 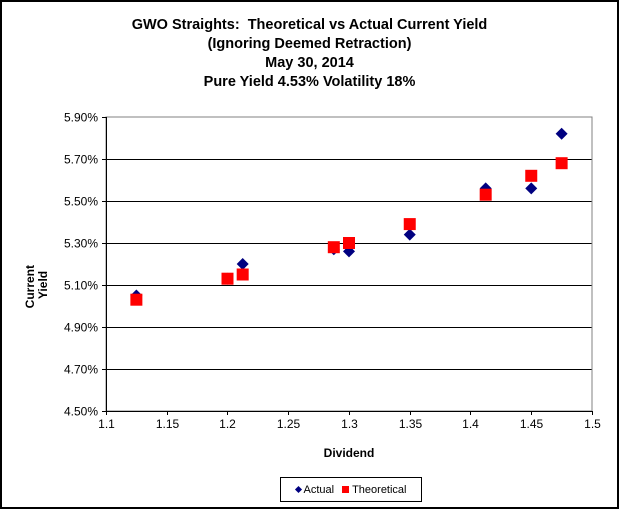 What do you see at coordinates (81, 160) in the screenshot?
I see `y-tick-label: 5.70%` at bounding box center [81, 160].